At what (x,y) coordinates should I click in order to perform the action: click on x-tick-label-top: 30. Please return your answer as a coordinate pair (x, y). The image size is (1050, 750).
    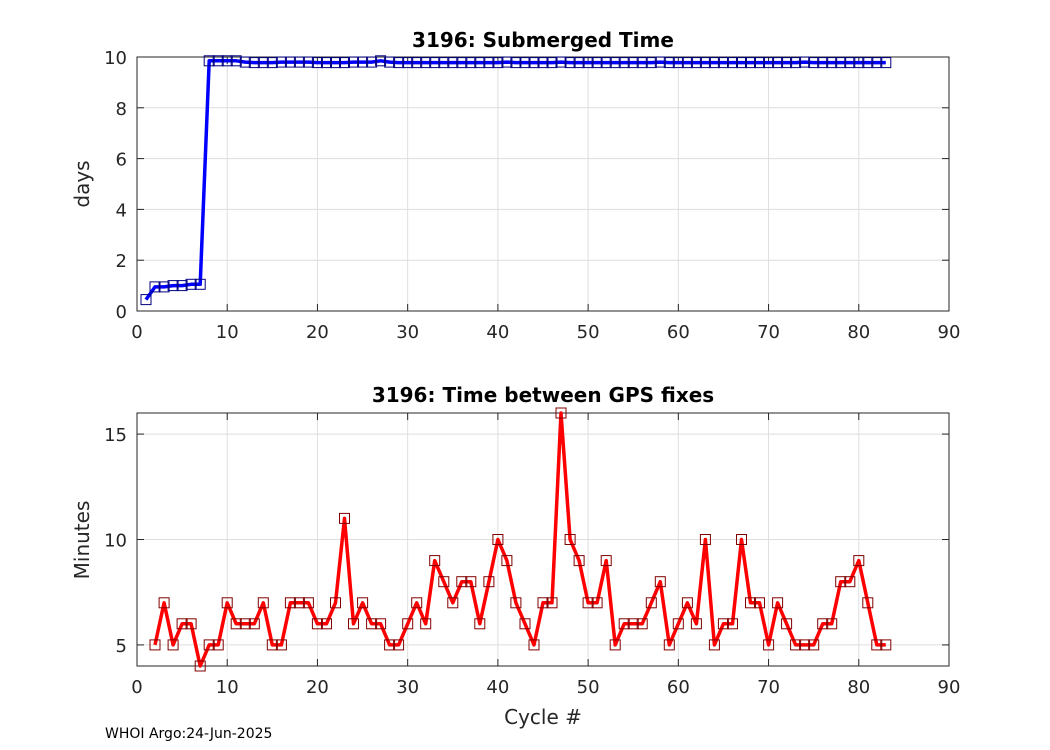
    Looking at the image, I should click on (407, 332).